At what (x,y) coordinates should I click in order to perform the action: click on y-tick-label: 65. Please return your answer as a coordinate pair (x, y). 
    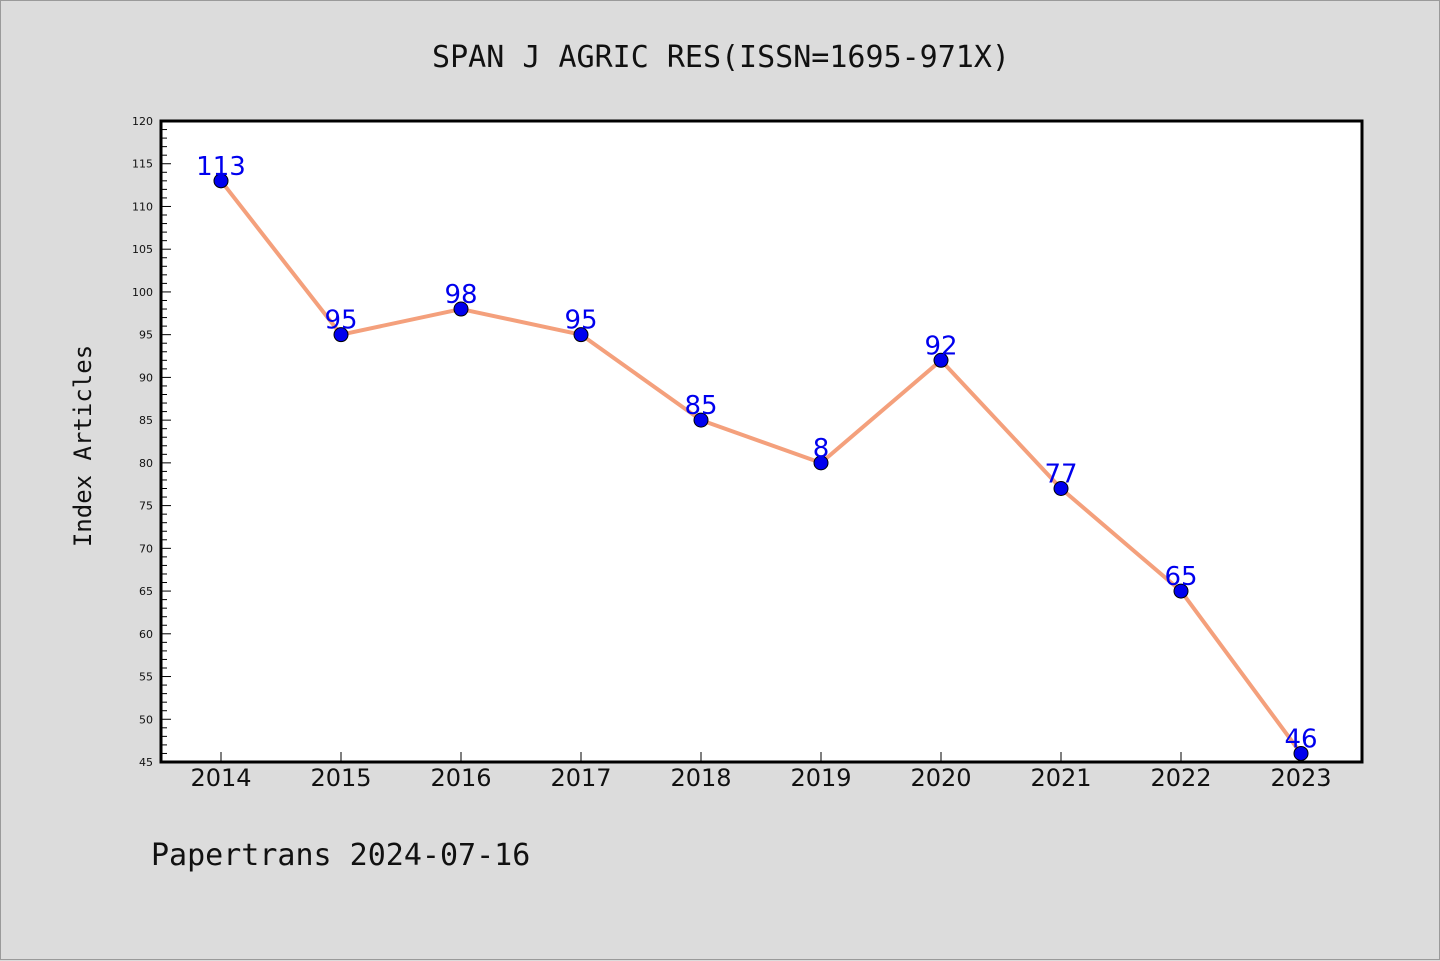
    Looking at the image, I should click on (146, 591).